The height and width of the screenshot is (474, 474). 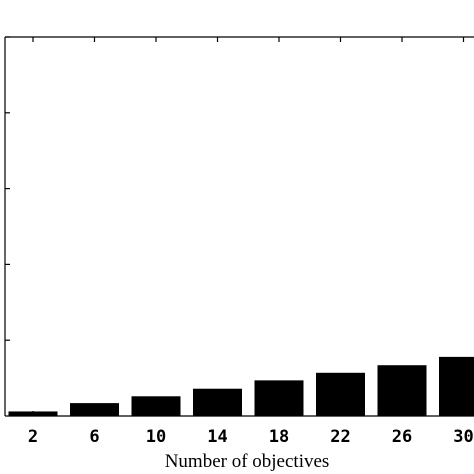 What do you see at coordinates (33, 437) in the screenshot?
I see `x-tick-label: 2` at bounding box center [33, 437].